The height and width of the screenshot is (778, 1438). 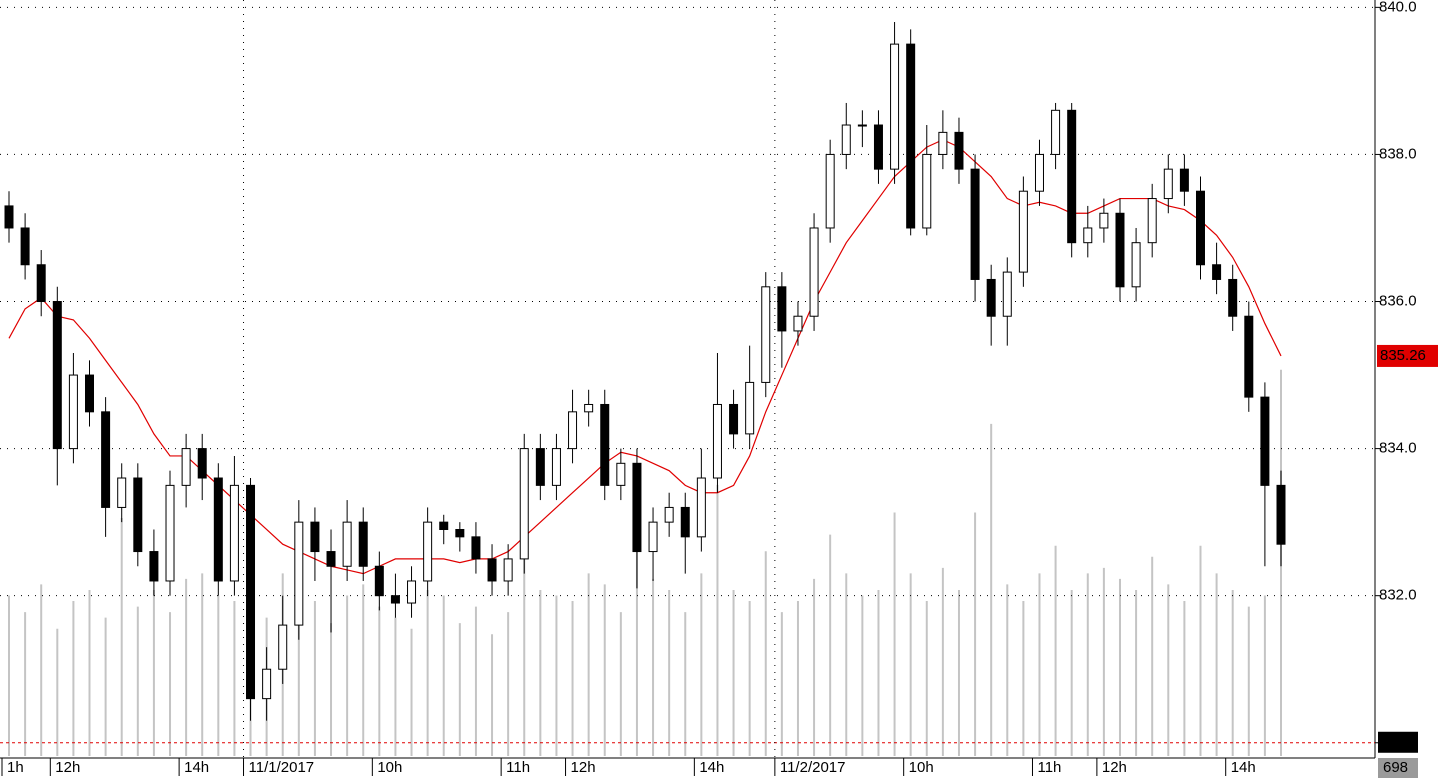 I want to click on price-label-box, so click(x=1407, y=355).